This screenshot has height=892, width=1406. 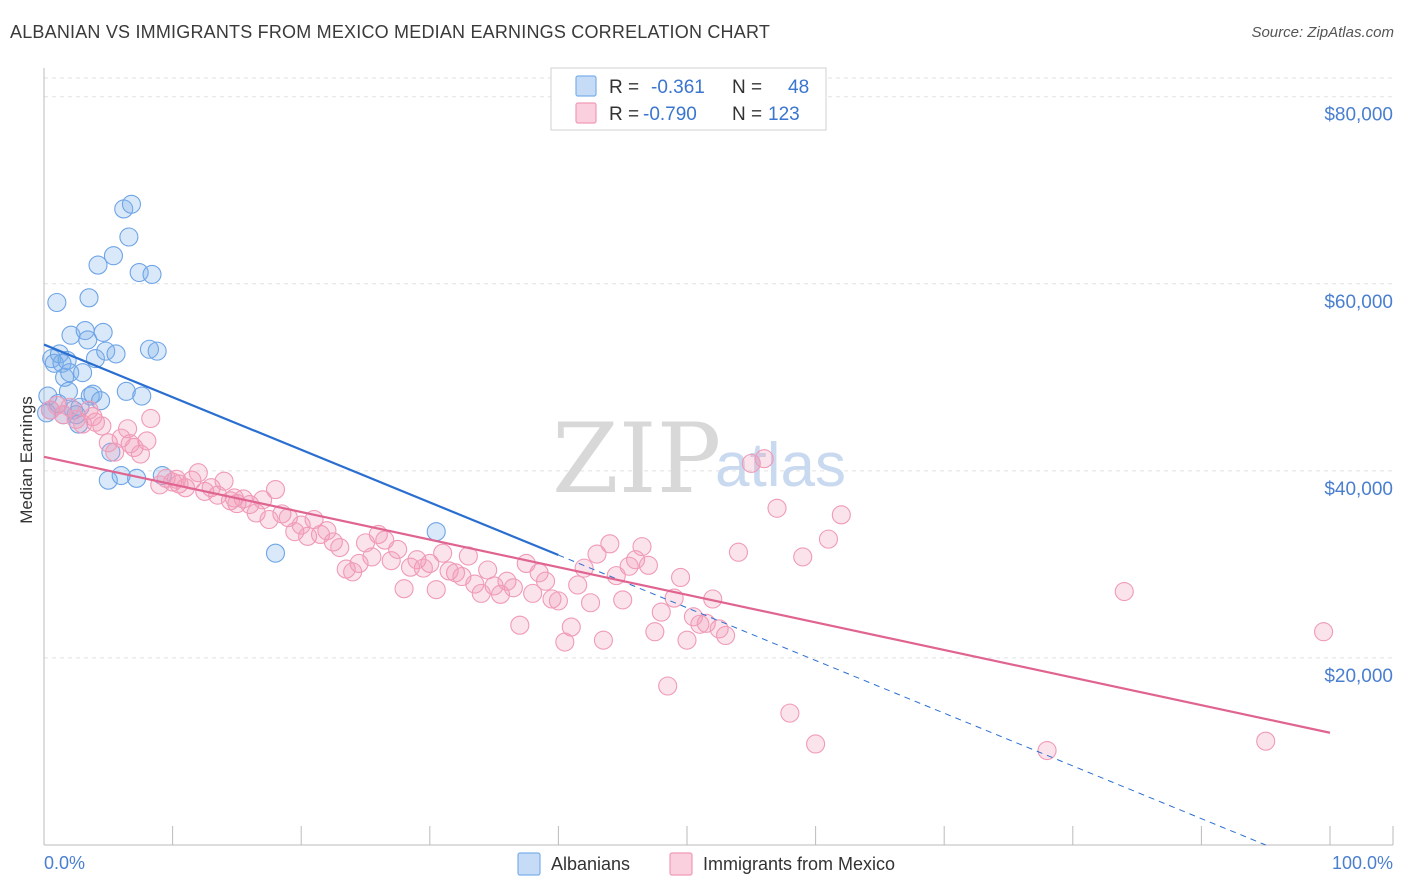 I want to click on legend-r-value-2: -0.790, so click(x=670, y=114).